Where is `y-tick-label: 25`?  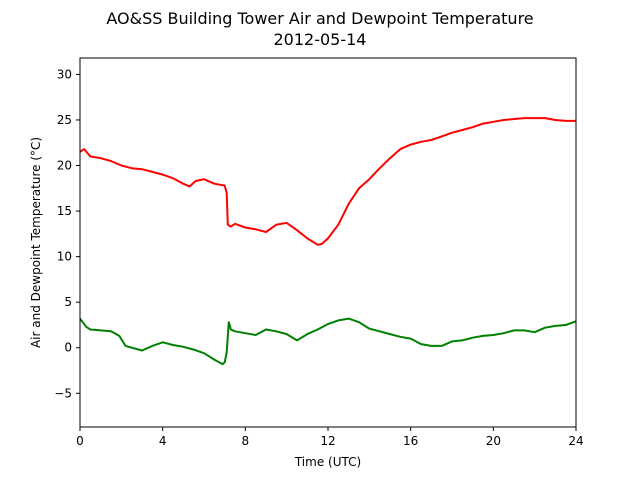
y-tick-label: 25 is located at coordinates (64, 120).